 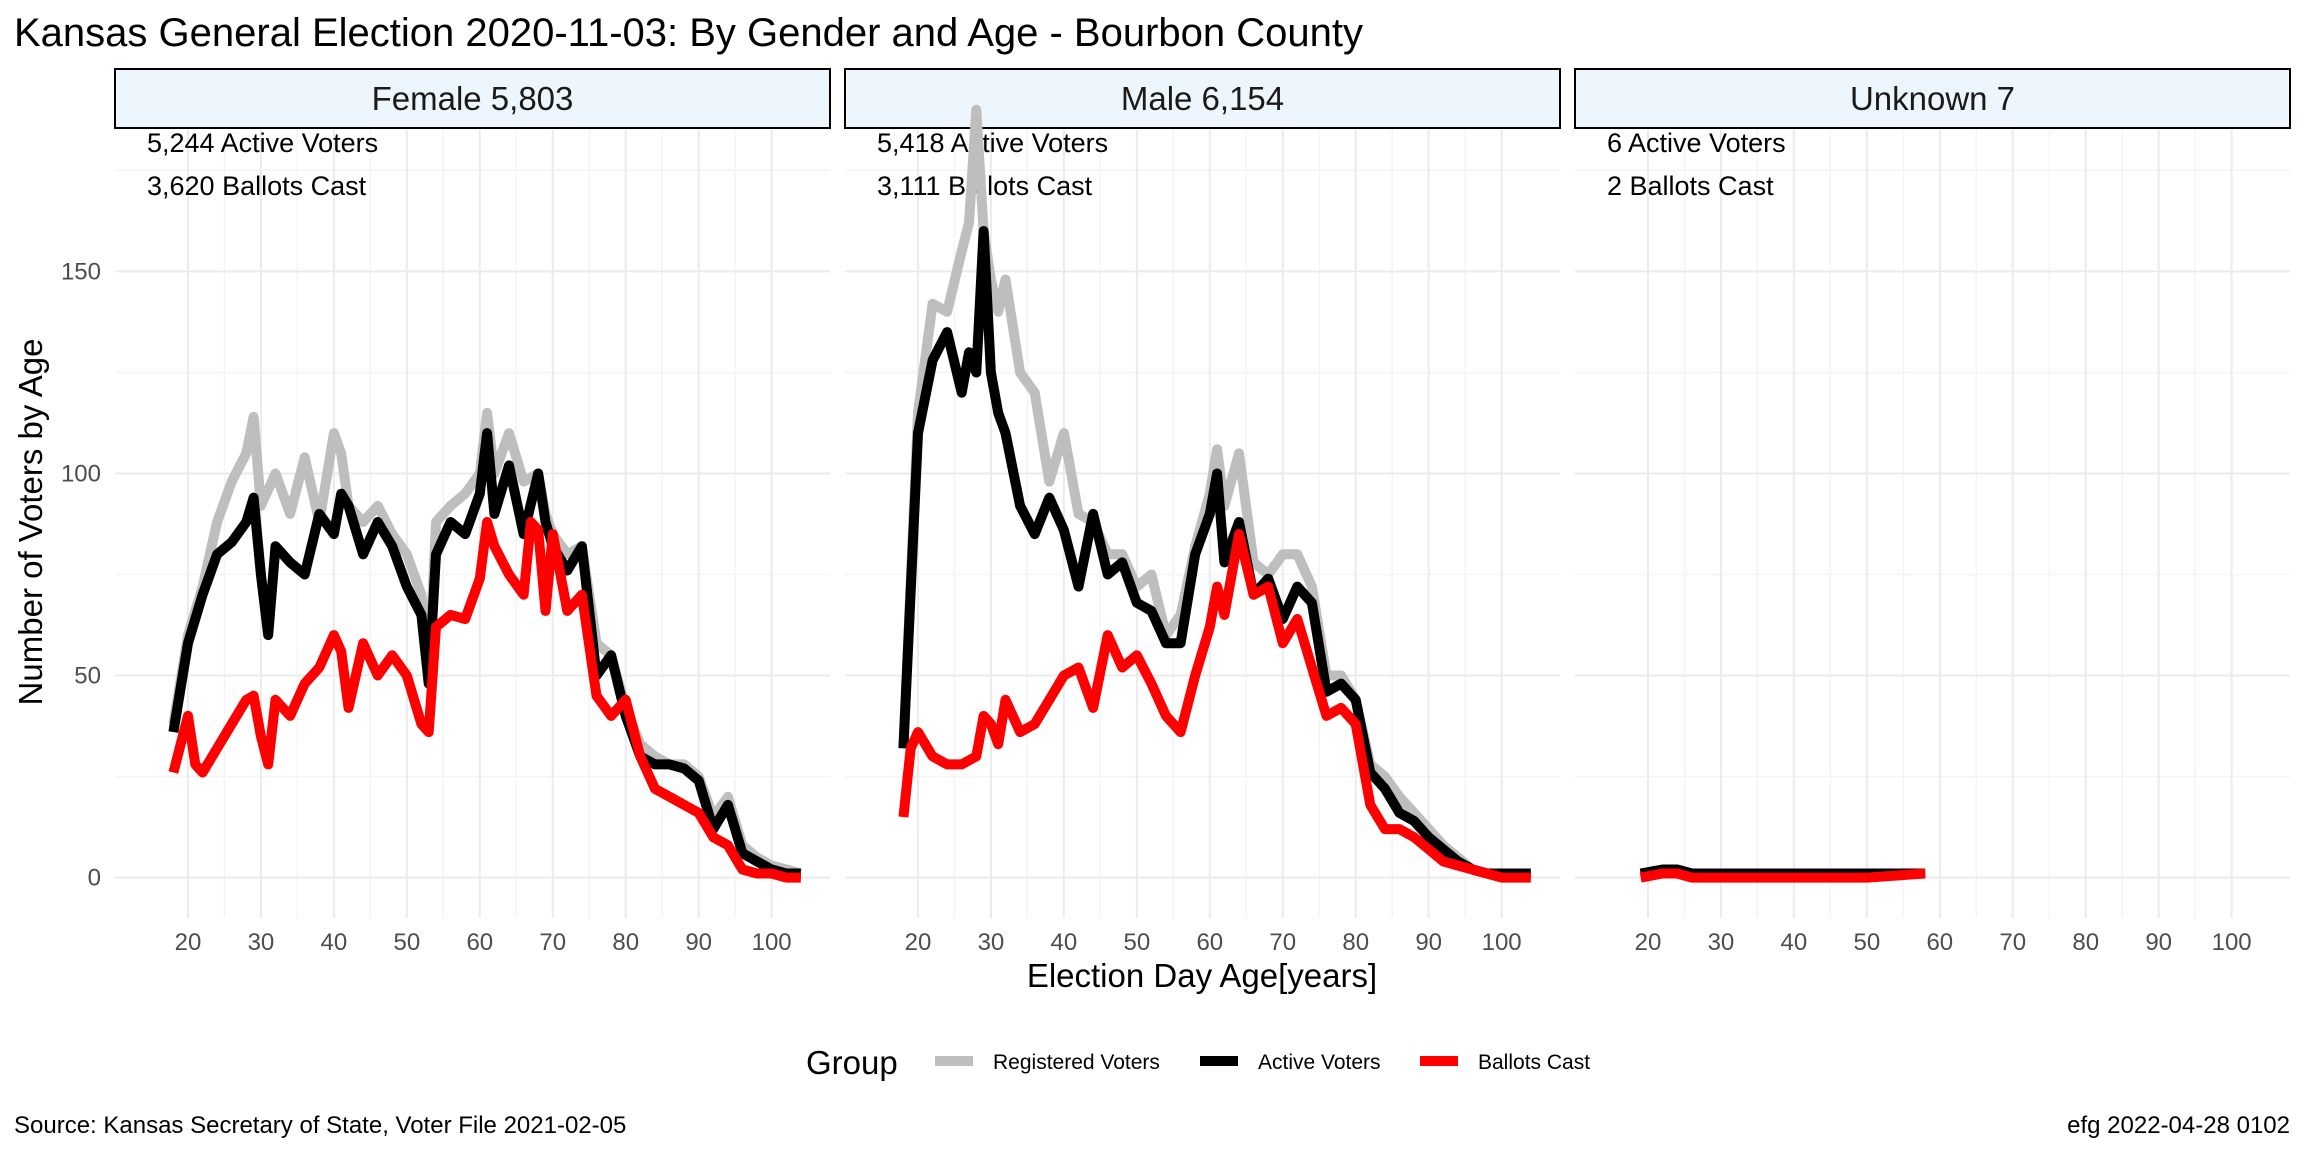 What do you see at coordinates (1202, 975) in the screenshot?
I see `x-axis-label: Election Day Age[years]` at bounding box center [1202, 975].